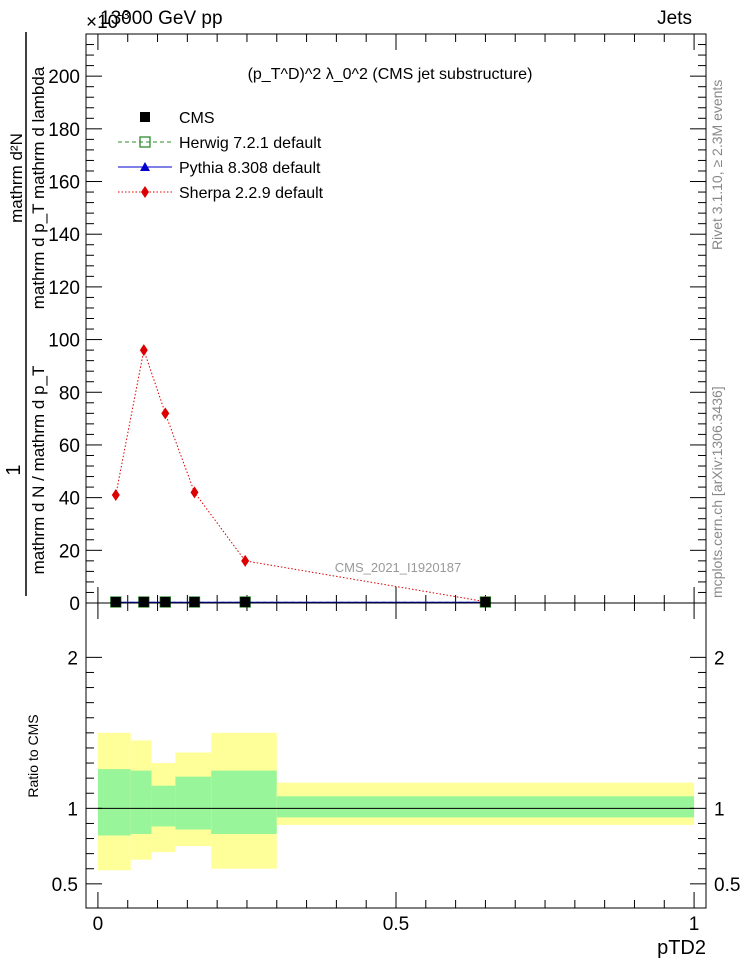 The width and height of the screenshot is (746, 972). I want to click on ratio-ytick-label-2: 2, so click(72, 658).